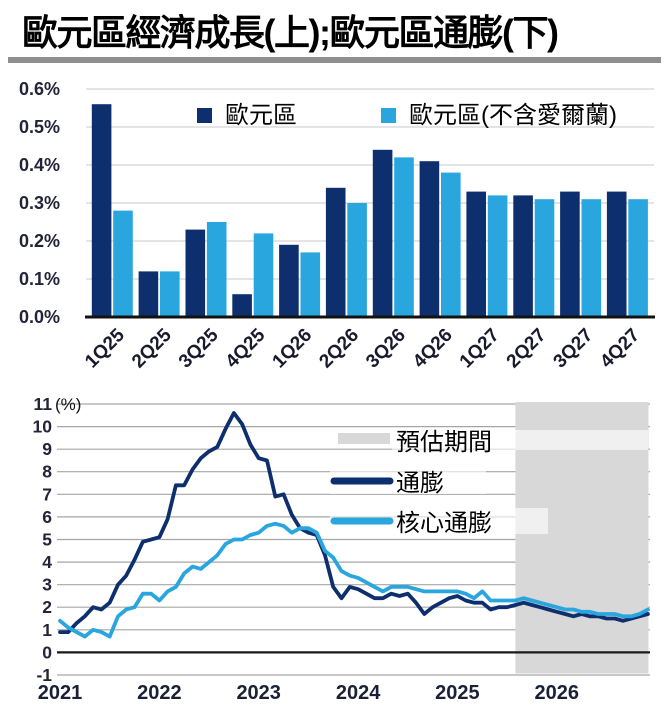  I want to click on legend-swatch-euro-area-ex-ireland, so click(388, 115).